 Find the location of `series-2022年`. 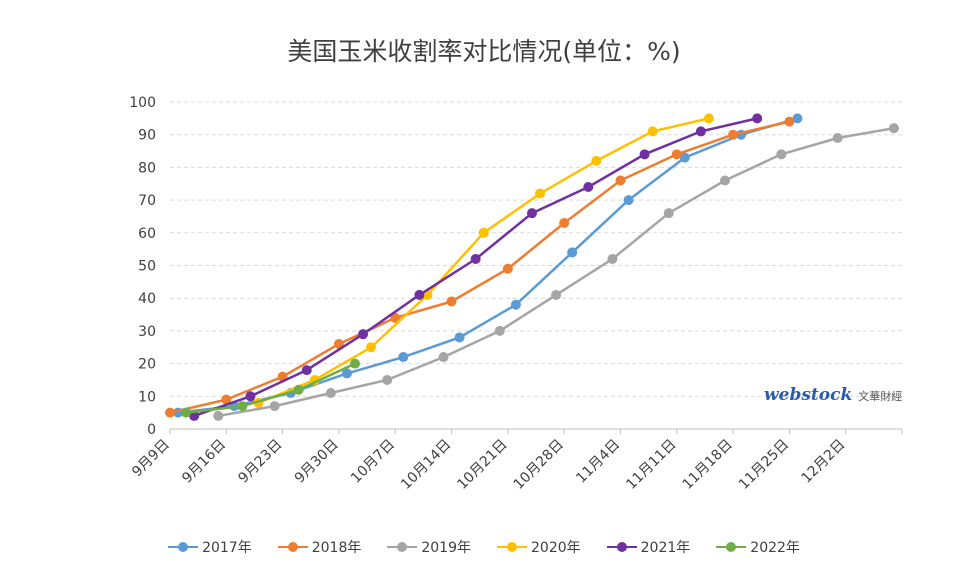

series-2022年 is located at coordinates (271, 388).